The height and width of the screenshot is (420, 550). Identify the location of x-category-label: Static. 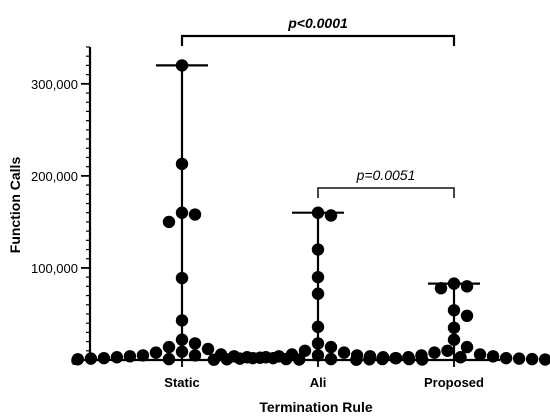
(181, 382).